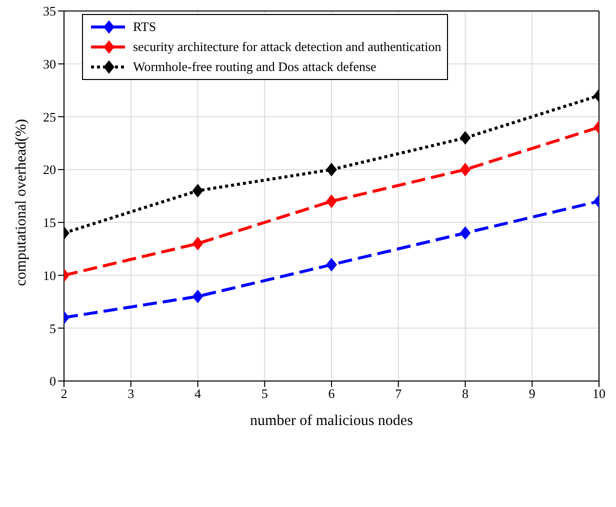 This screenshot has width=616, height=507. I want to click on y-tick-label: 35, so click(49, 11).